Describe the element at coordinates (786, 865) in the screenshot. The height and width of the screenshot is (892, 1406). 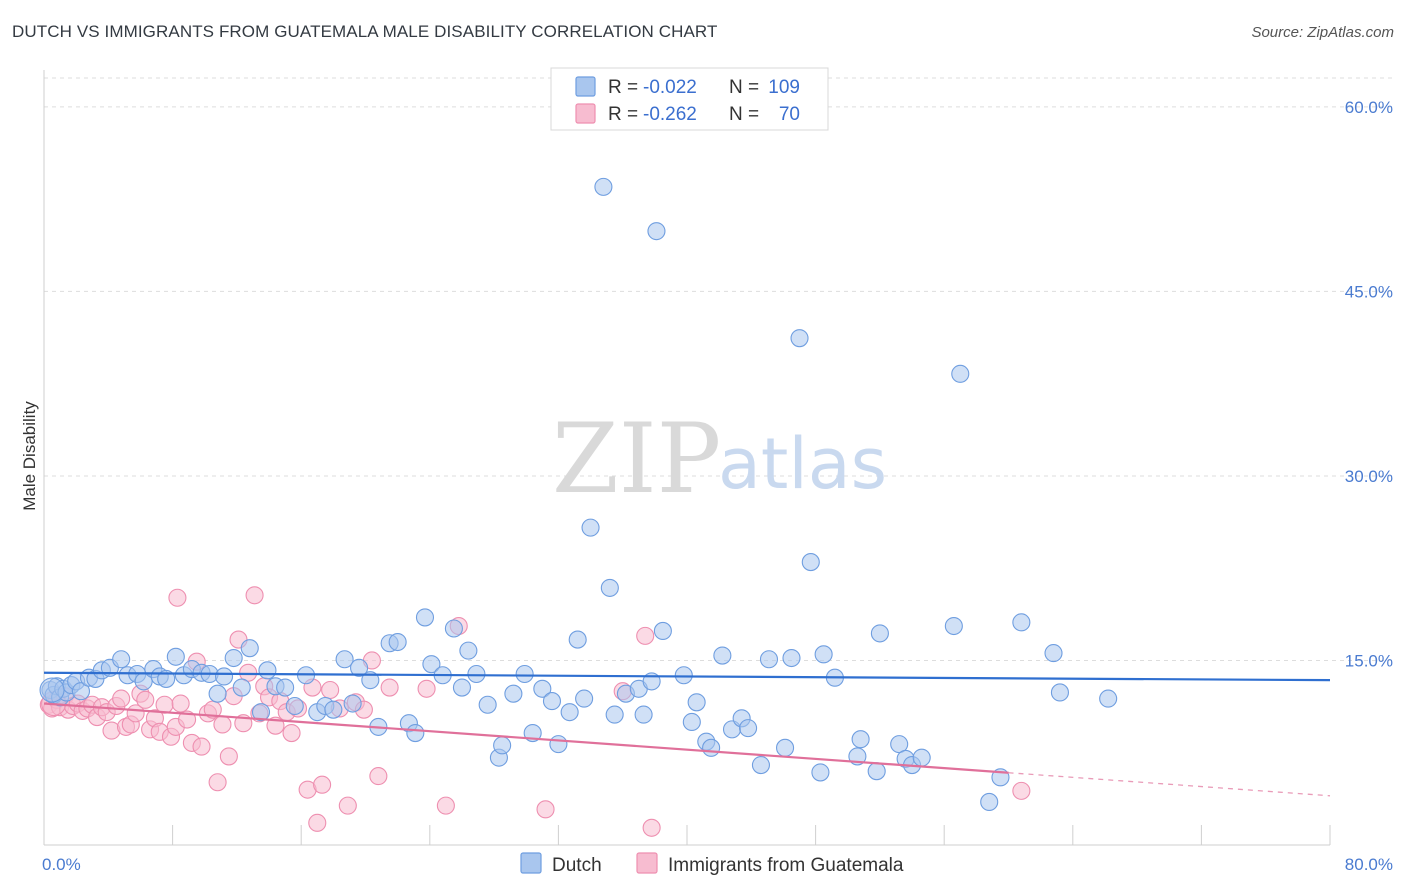
I see `bottom-legend-guatemala: Immigrants from Guatemala` at that location.